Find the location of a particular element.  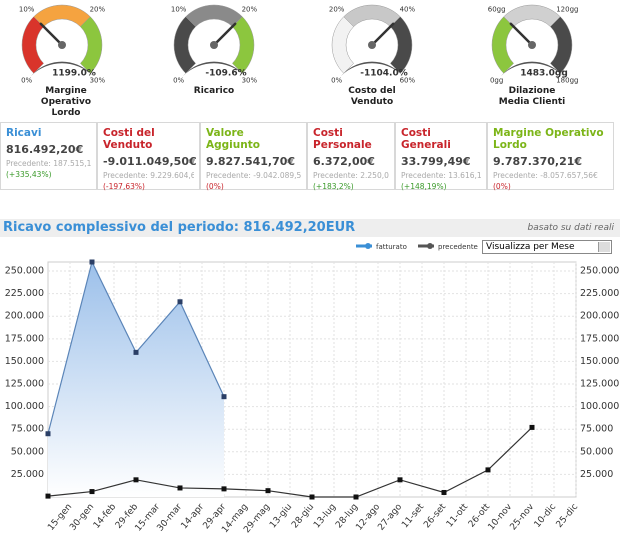

chart-note: basato su dati reali is located at coordinates (570, 228).